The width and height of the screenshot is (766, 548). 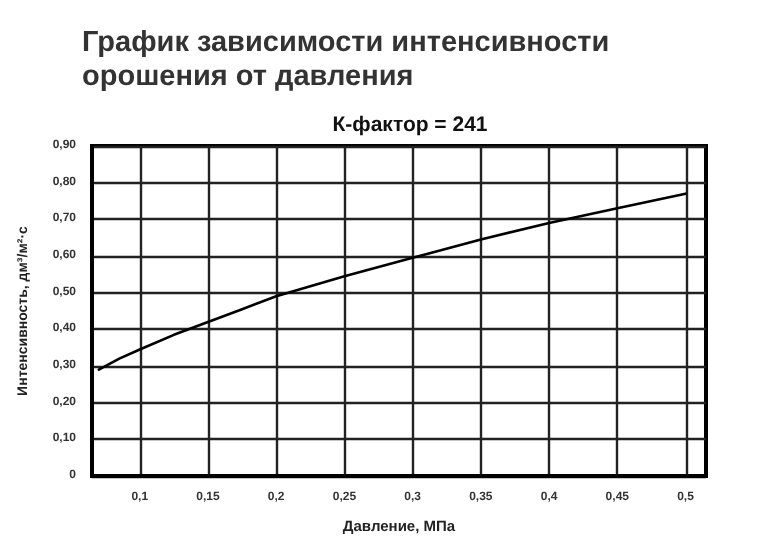 What do you see at coordinates (410, 125) in the screenshot?
I see `chart-subtitle: К-фактор = 241` at bounding box center [410, 125].